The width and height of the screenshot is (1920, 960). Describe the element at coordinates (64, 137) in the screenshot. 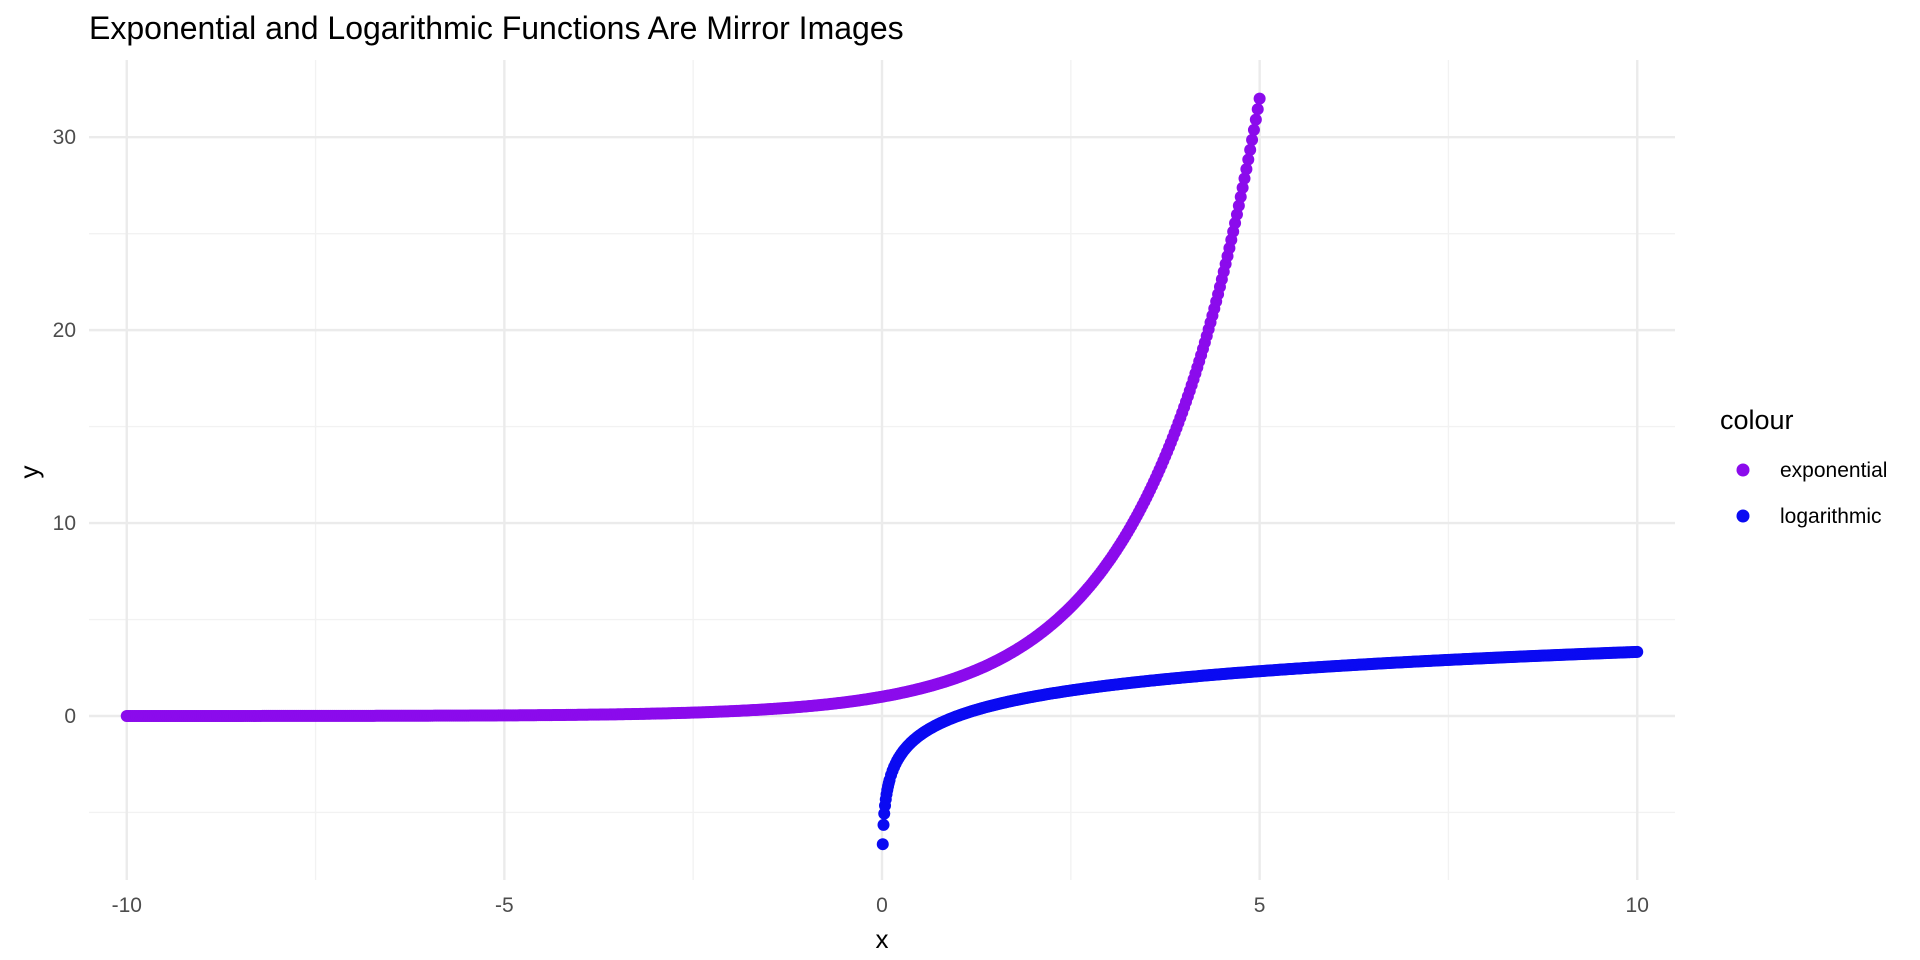

I see `y-tick-label: 30` at that location.